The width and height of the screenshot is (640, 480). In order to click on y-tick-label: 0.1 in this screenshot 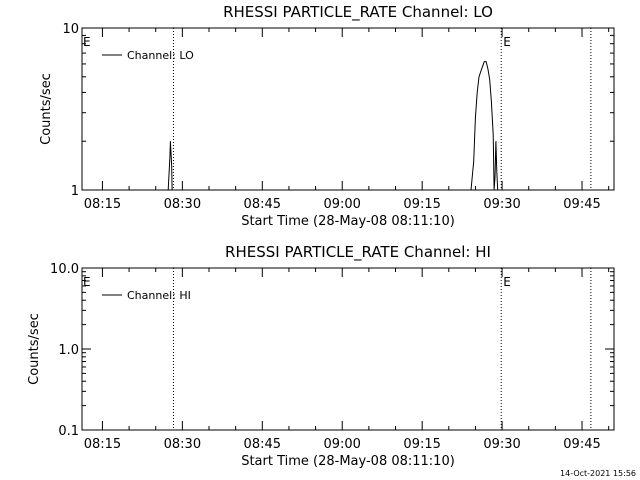, I will do `click(68, 431)`.